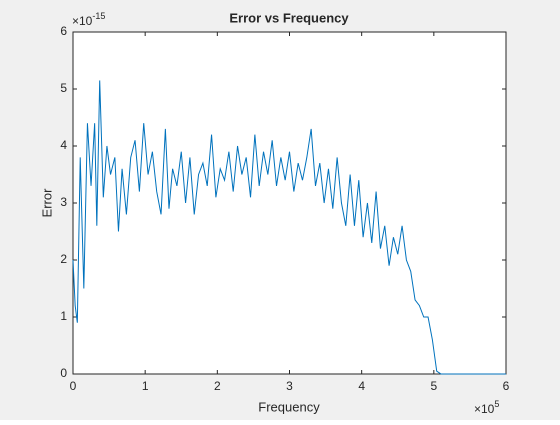 This screenshot has height=425, width=560. I want to click on y-multiplier: ×10⁻¹⁵, so click(88, 19).